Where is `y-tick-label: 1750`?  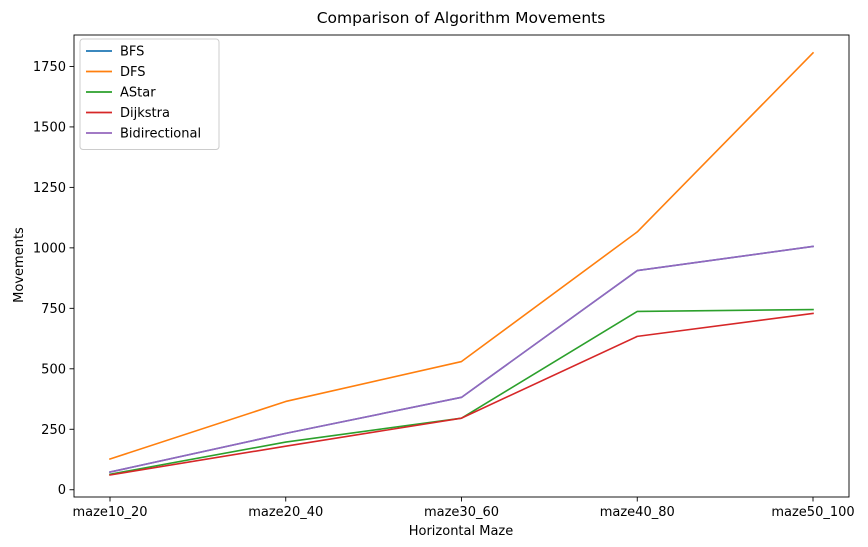
y-tick-label: 1750 is located at coordinates (49, 67).